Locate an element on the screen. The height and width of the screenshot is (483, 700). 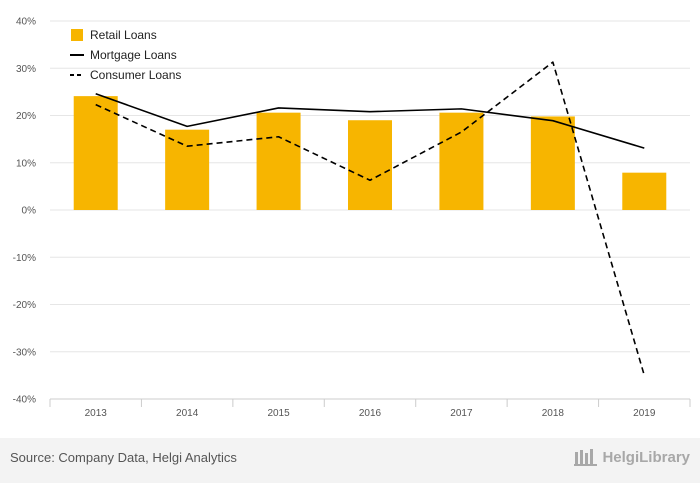
brand-name: HelgiLibrary is located at coordinates (646, 457).